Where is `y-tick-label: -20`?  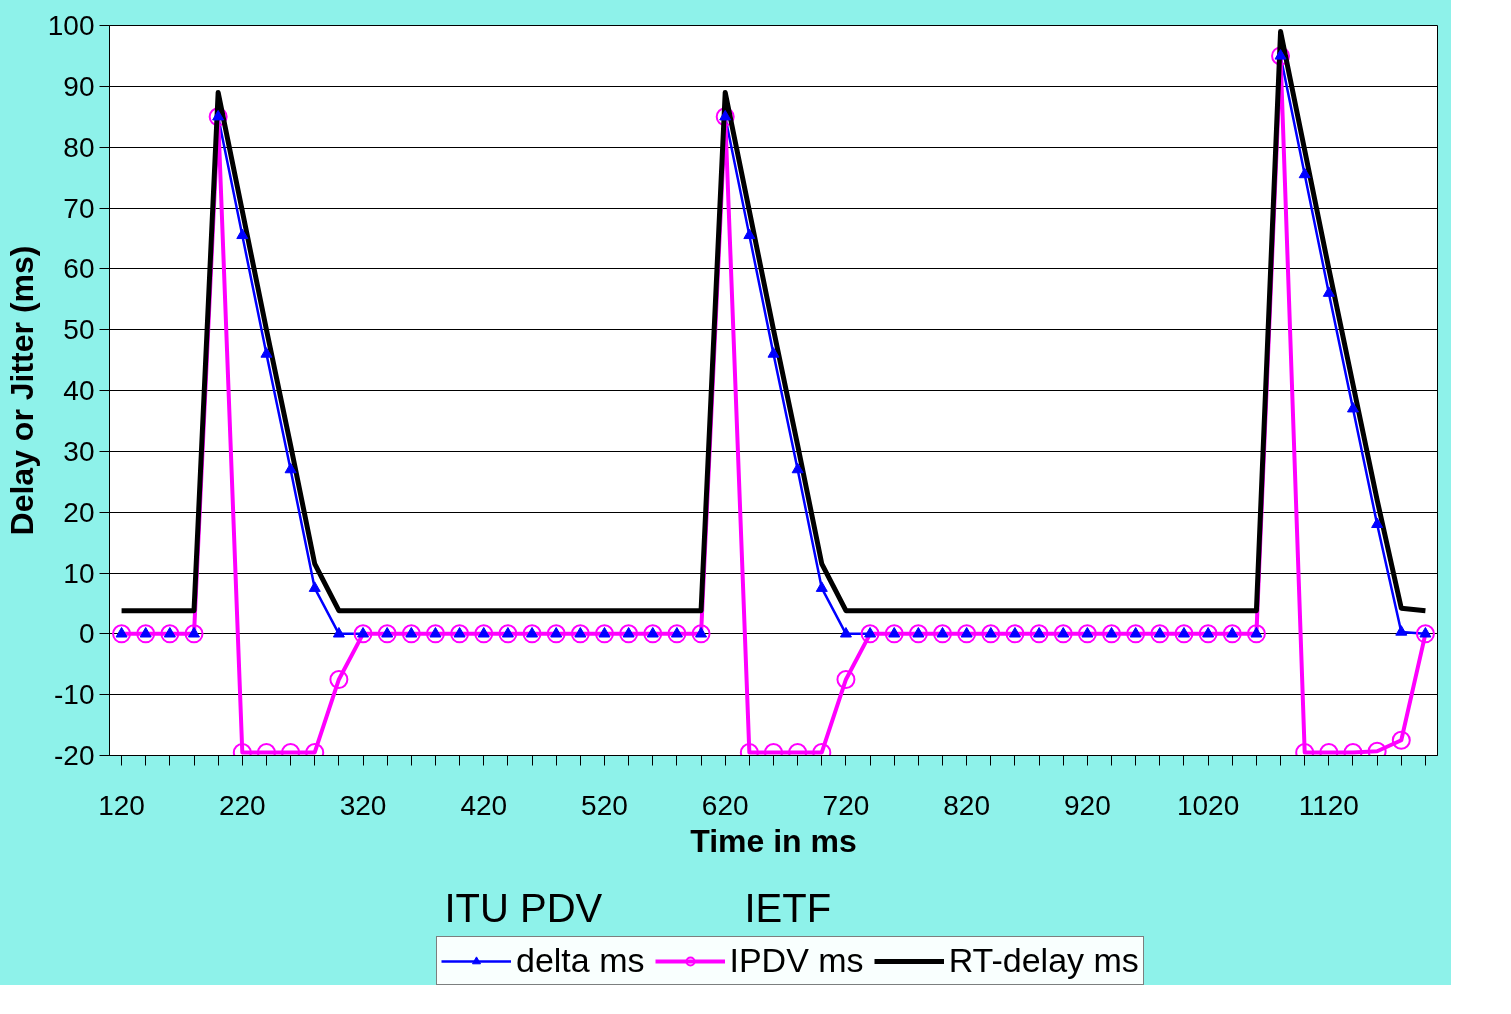
y-tick-label: -20 is located at coordinates (74, 755).